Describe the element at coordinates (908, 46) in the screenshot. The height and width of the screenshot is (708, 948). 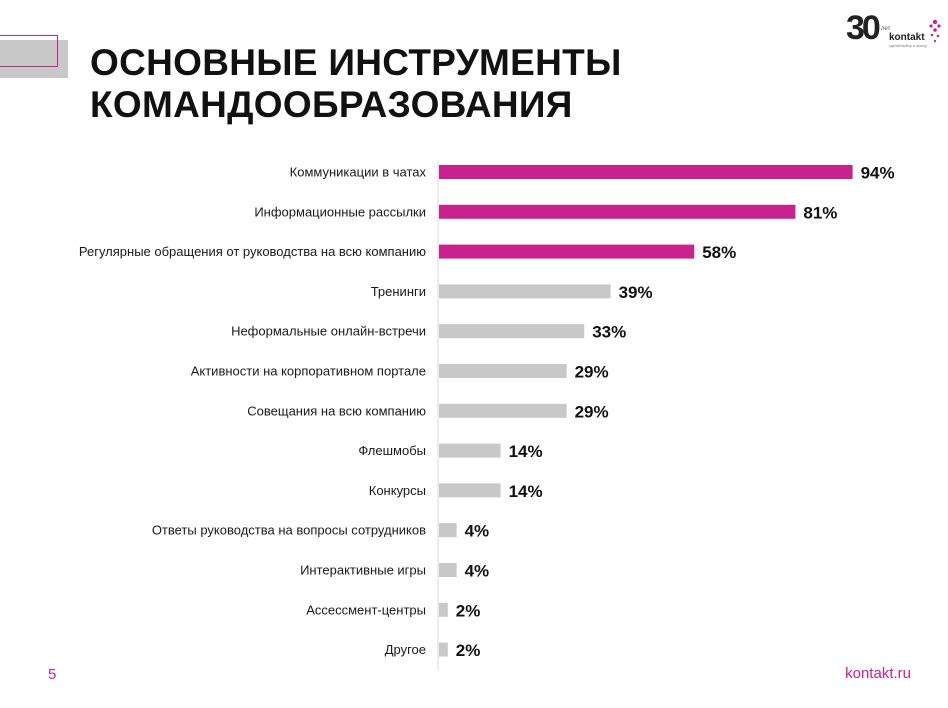
I see `logo-tagline: сделай выбор в пользу` at that location.